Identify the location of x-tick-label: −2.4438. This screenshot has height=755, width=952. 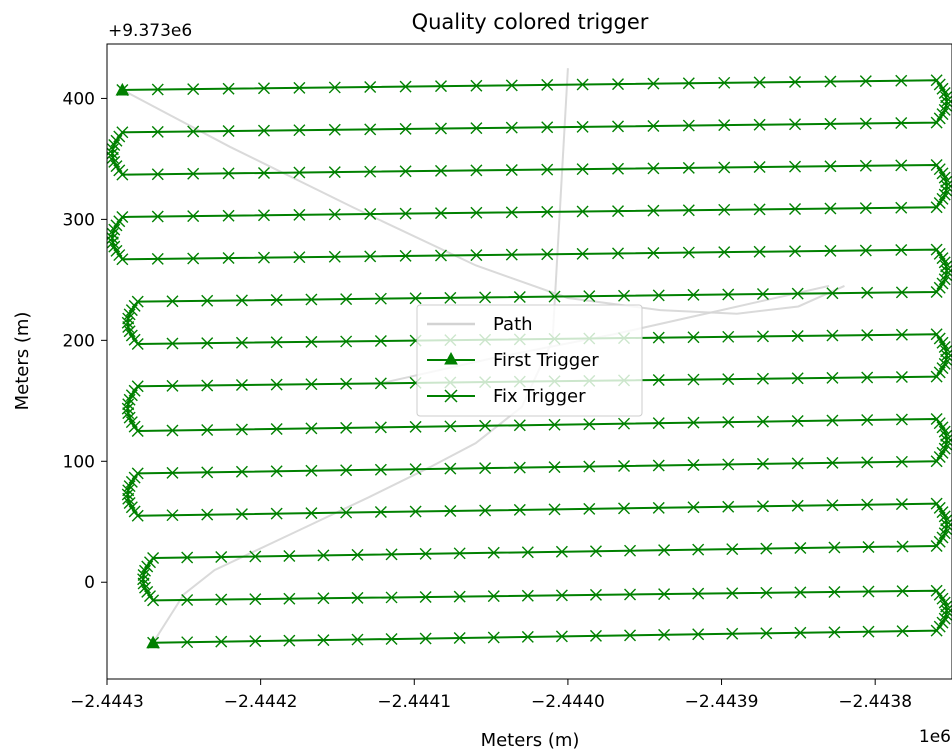
(875, 702).